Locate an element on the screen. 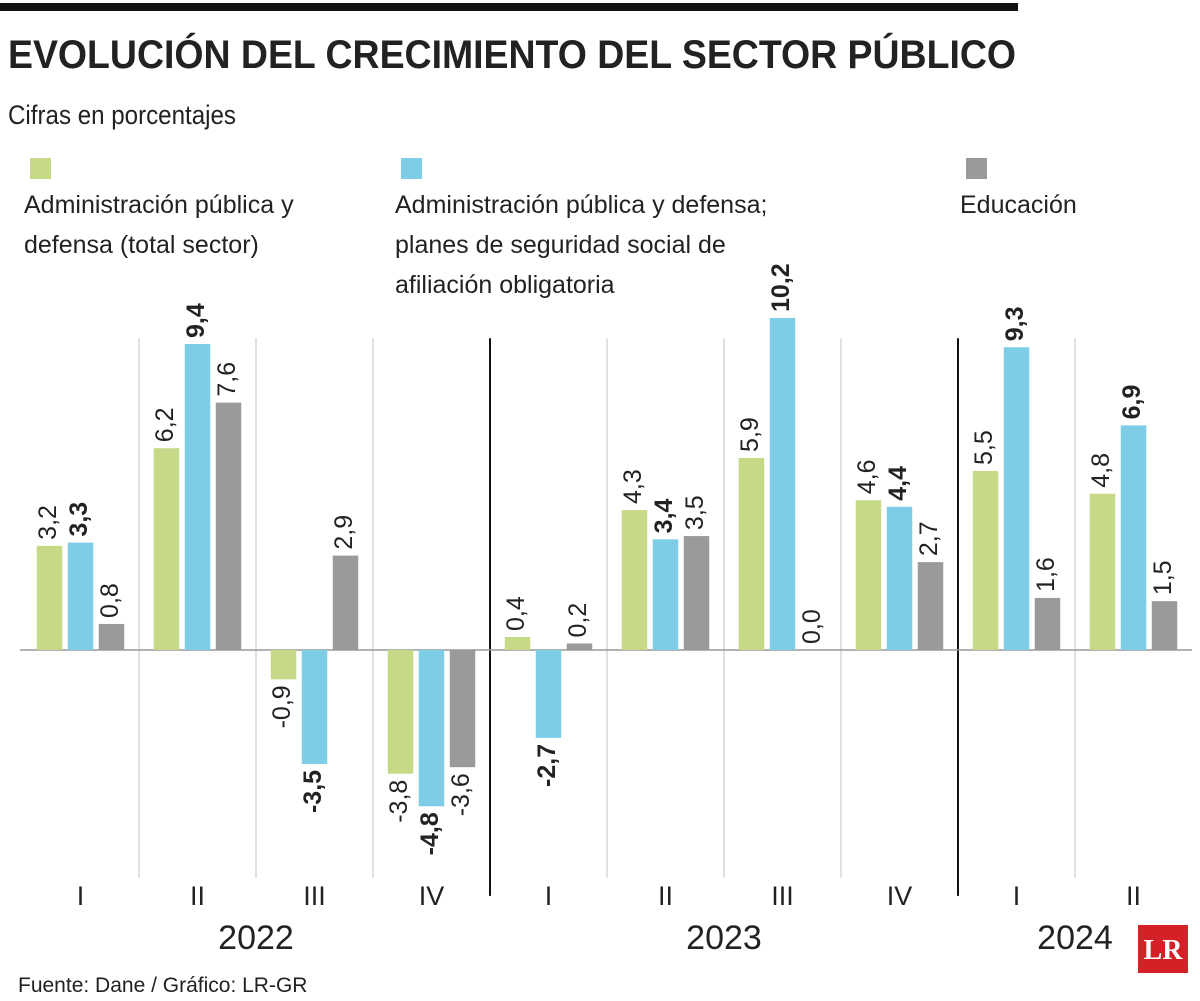 This screenshot has width=1200, height=1001. value-label: 4,6 is located at coordinates (867, 477).